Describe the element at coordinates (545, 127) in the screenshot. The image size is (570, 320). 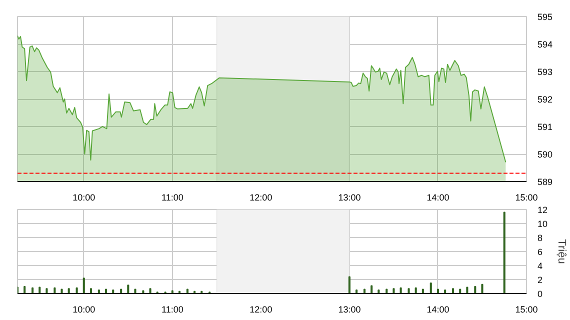
I see `y-tick-label: 591` at that location.